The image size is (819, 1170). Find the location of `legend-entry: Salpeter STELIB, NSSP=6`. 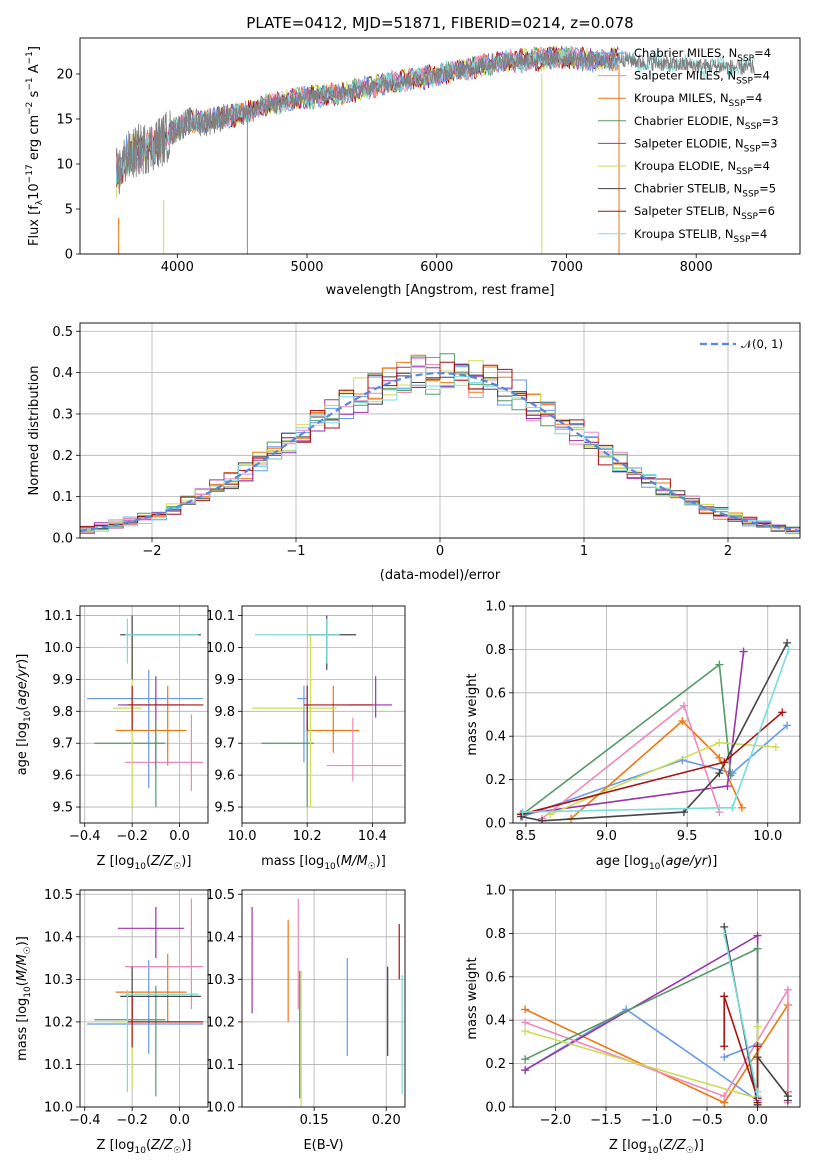

legend-entry: Salpeter STELIB, NSSP=6 is located at coordinates (704, 213).